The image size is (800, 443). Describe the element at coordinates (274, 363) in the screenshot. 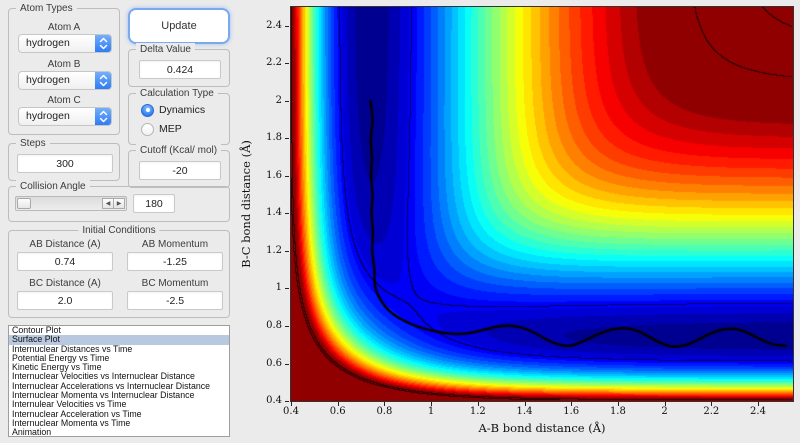

I see `y-tick-label: 0.6` at that location.